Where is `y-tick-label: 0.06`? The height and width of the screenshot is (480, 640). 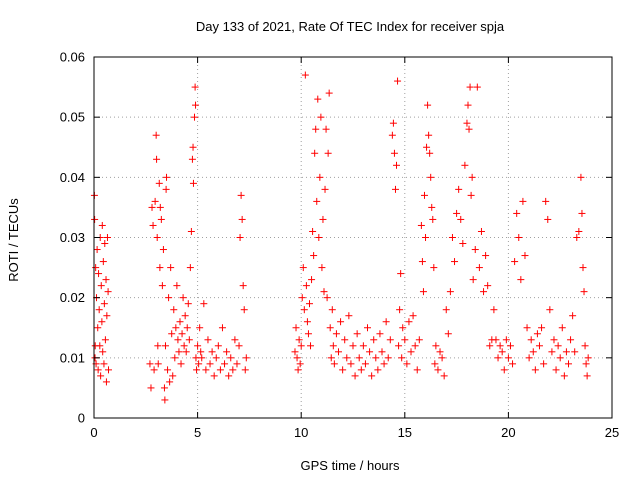 y-tick-label: 0.06 is located at coordinates (72, 57).